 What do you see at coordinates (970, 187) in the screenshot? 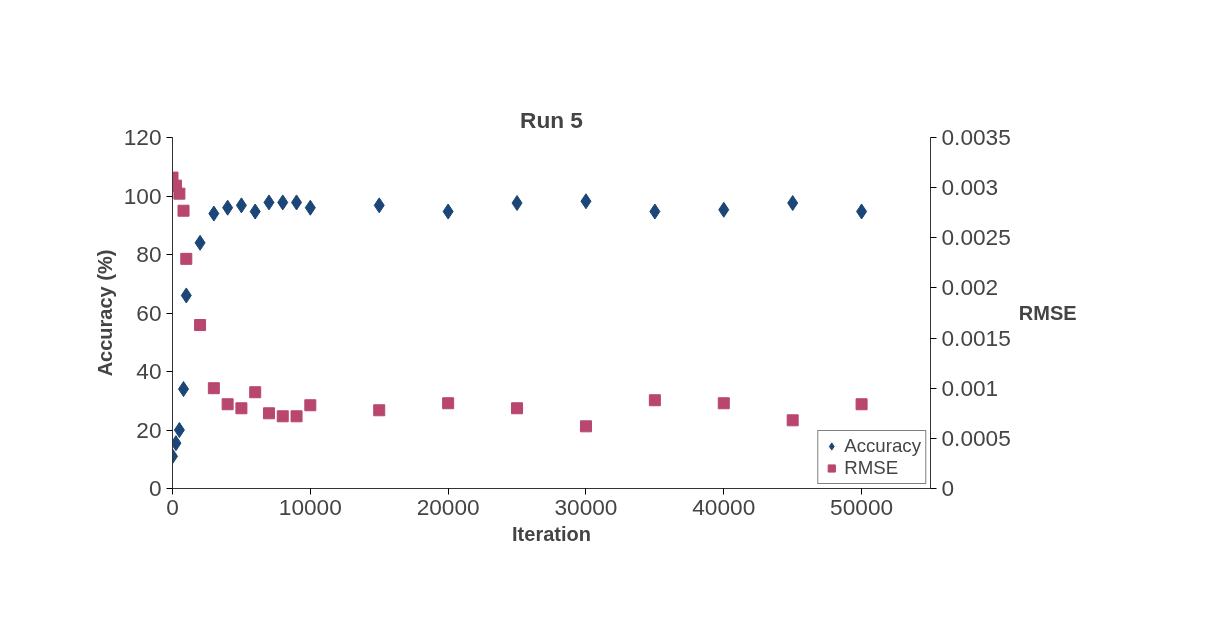
I see `y2-tick-label: 0.003` at bounding box center [970, 187].